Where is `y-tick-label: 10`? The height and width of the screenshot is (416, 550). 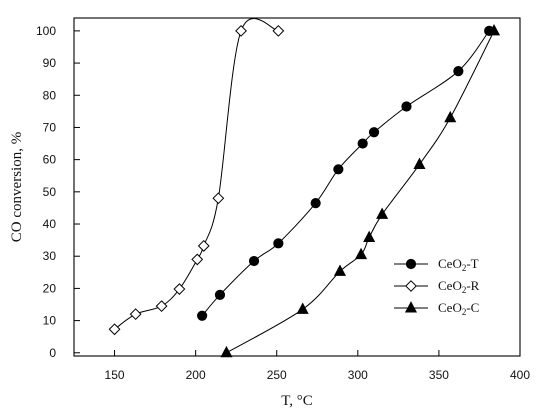
y-tick-label: 10 is located at coordinates (50, 321).